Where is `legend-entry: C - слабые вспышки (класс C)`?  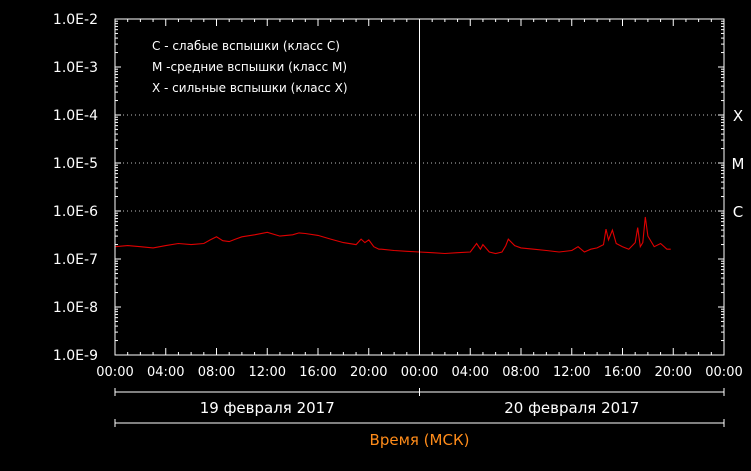 legend-entry: C - слабые вспышки (класс C) is located at coordinates (246, 46).